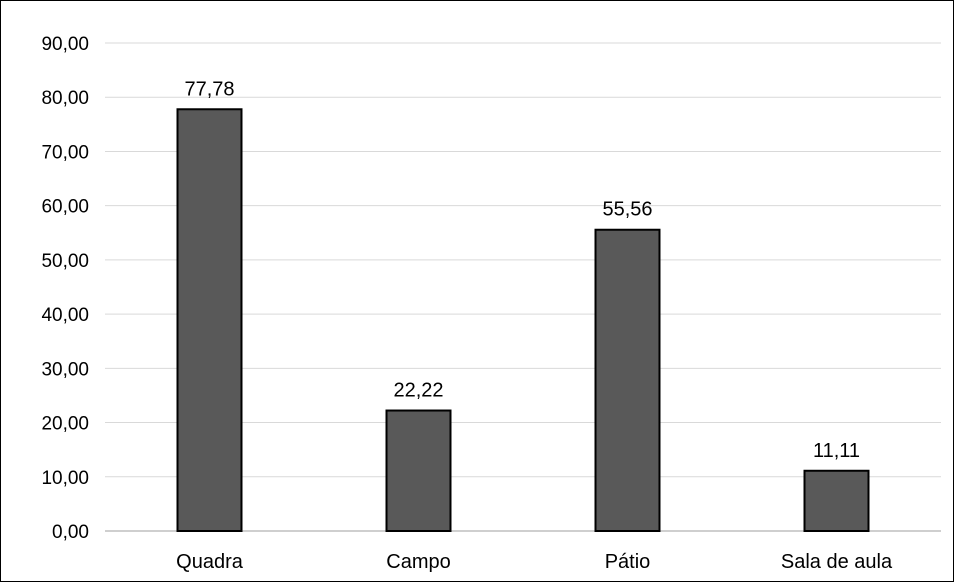 The image size is (954, 582). What do you see at coordinates (627, 210) in the screenshot?
I see `data-label: 55,56` at bounding box center [627, 210].